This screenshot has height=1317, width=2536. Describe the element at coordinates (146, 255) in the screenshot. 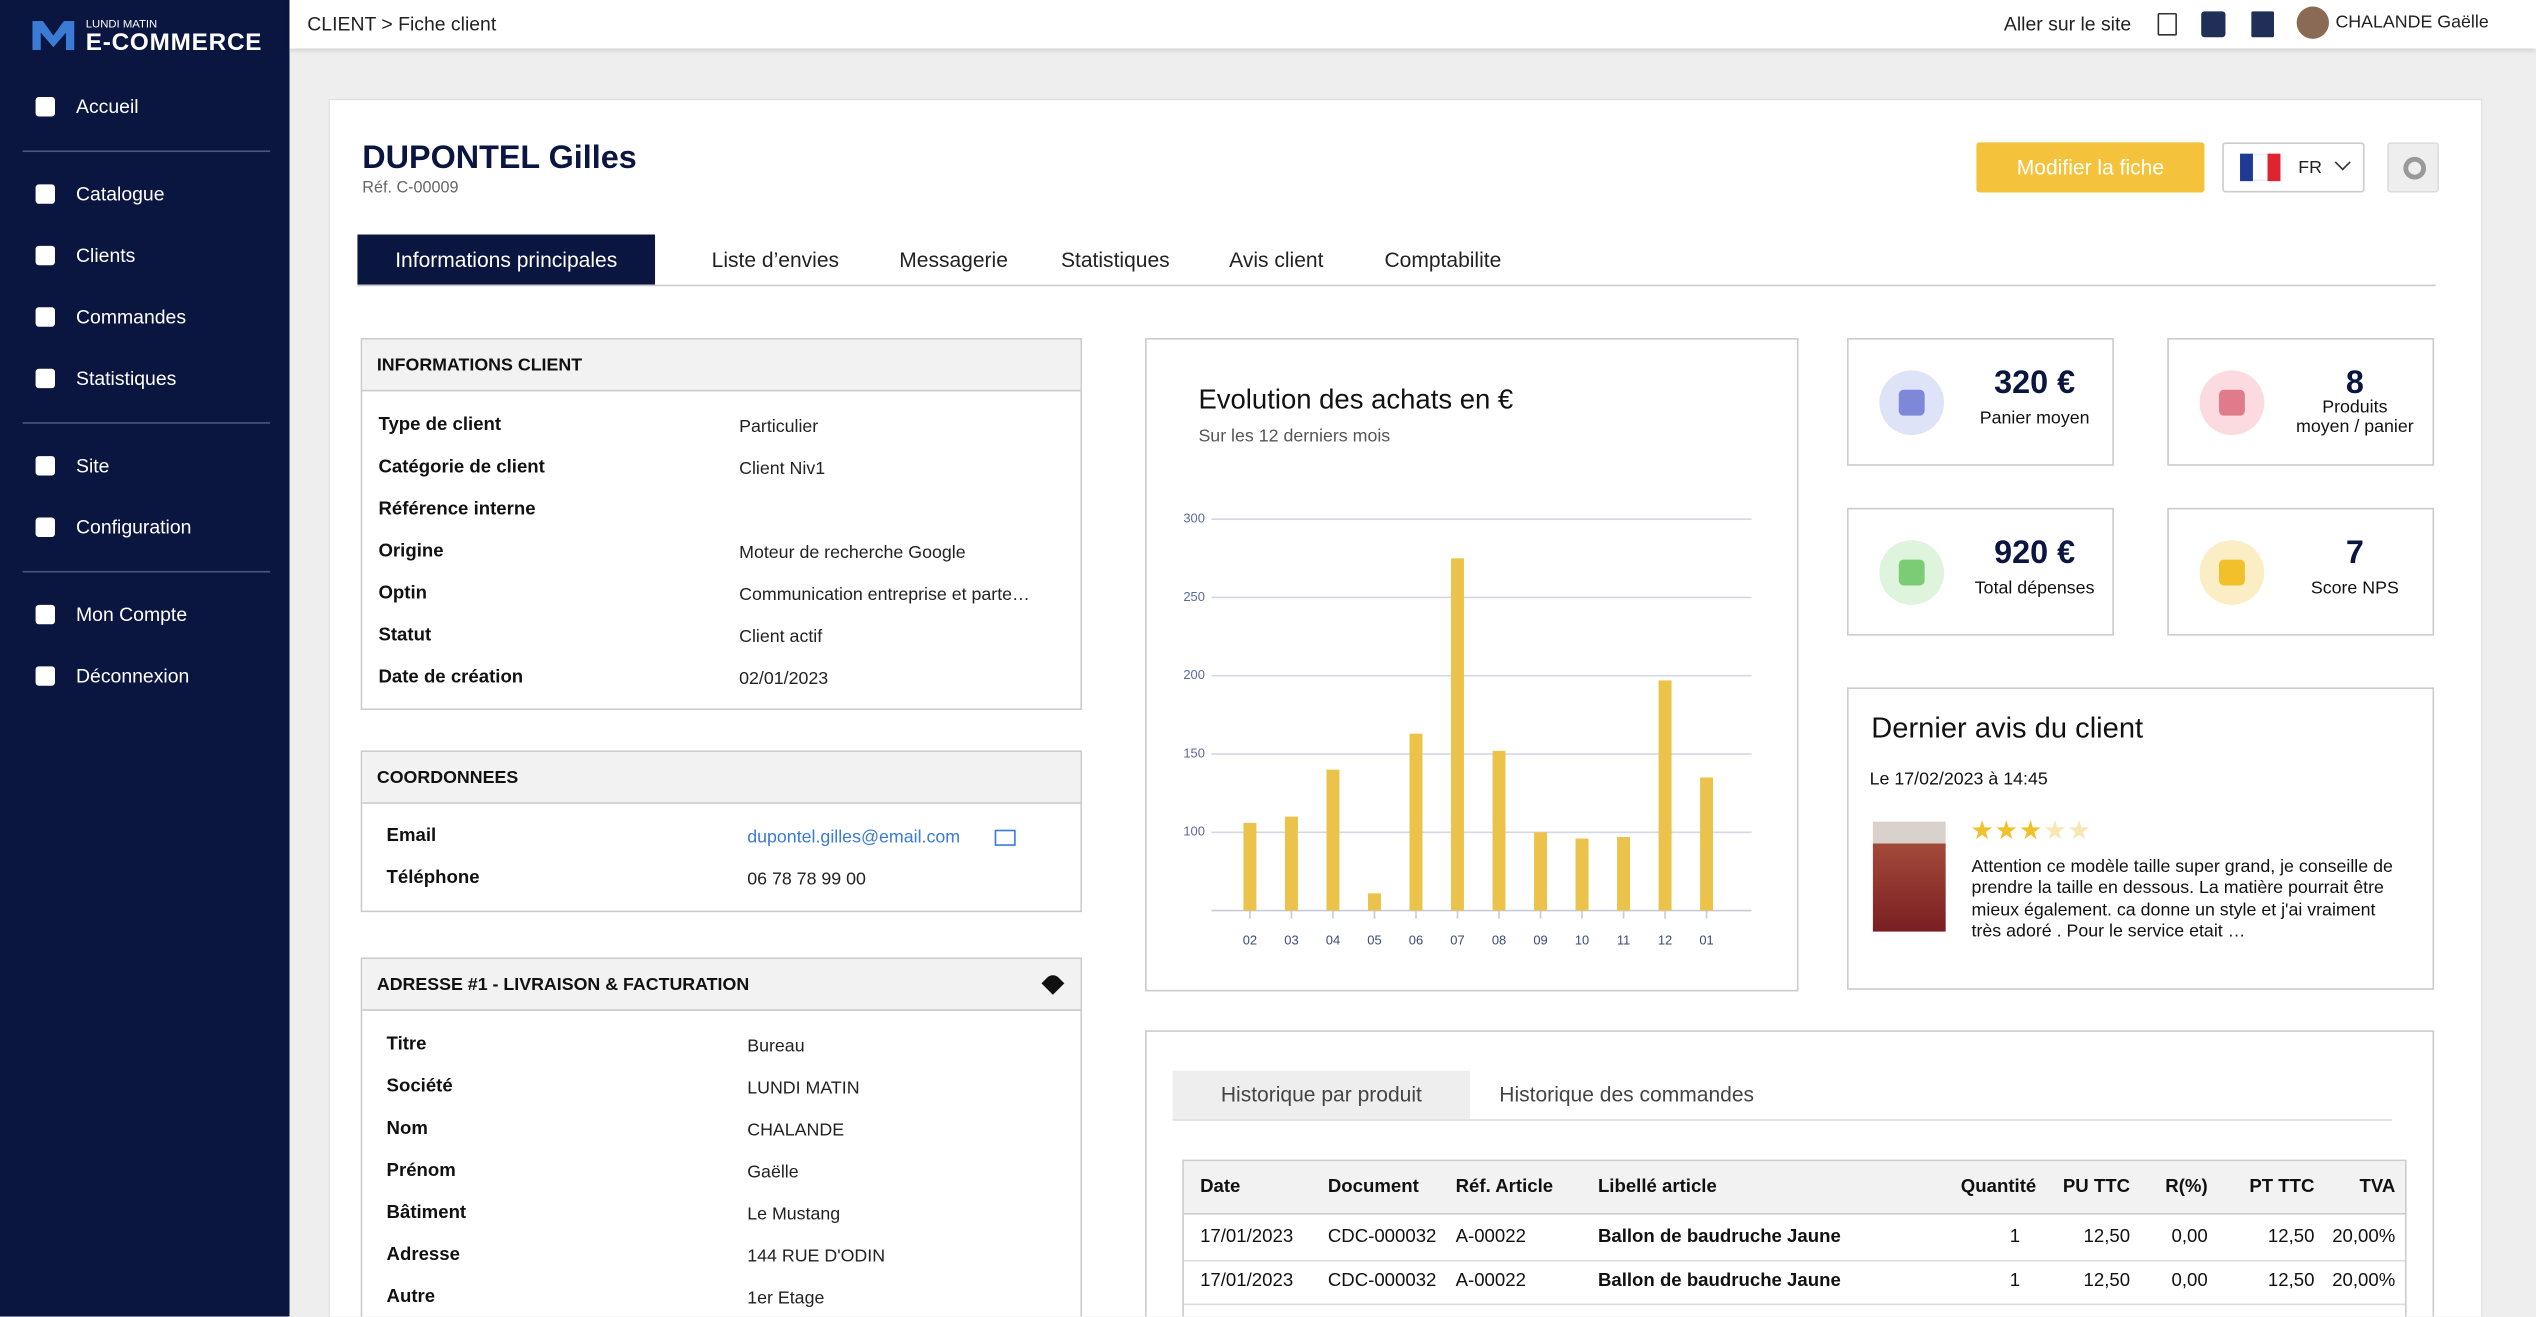

I see `menu-item: Clients` at that location.